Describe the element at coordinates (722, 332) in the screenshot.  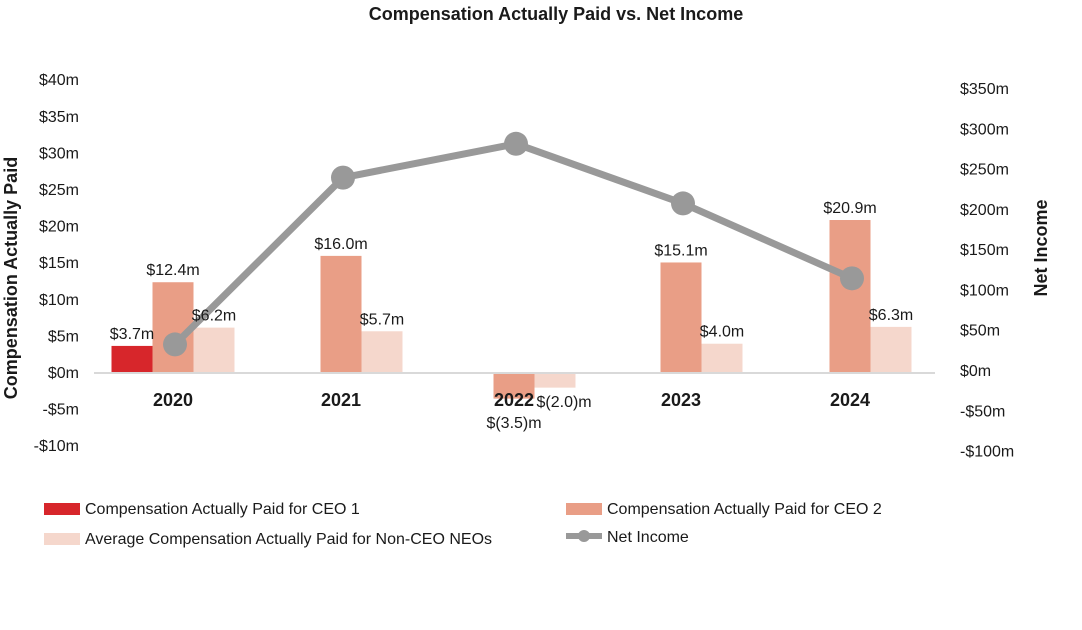
I see `data-label: $4.0m` at that location.